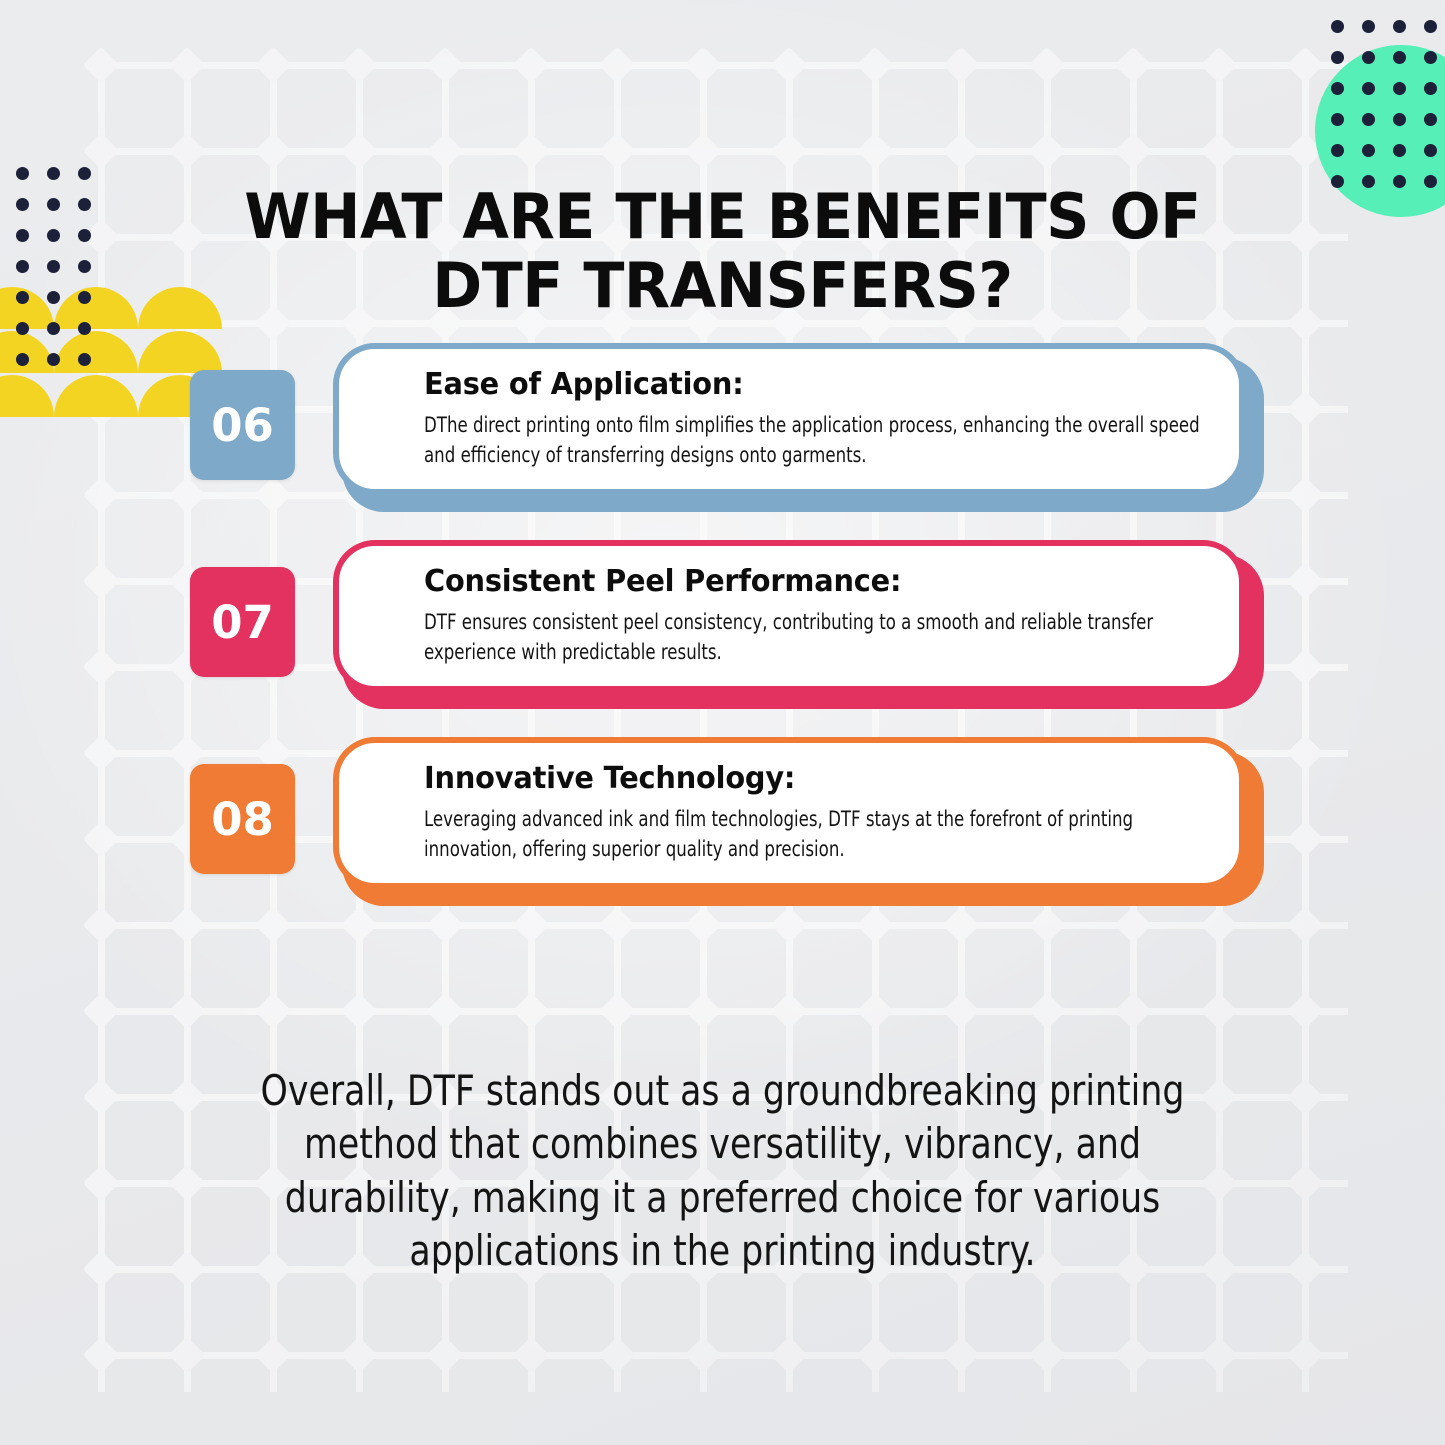  I want to click on benefit-number-07: 07, so click(242, 622).